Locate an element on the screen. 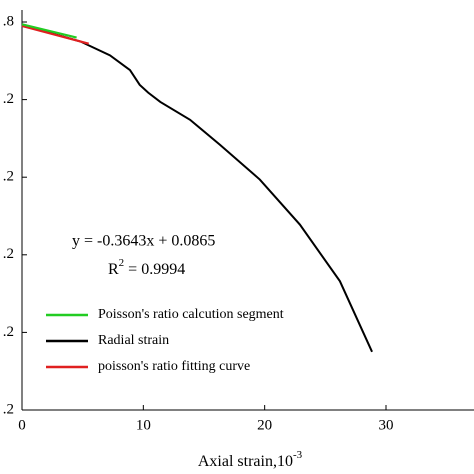 This screenshot has height=474, width=474. r-squared: R2 = 0.9994 is located at coordinates (146, 267).